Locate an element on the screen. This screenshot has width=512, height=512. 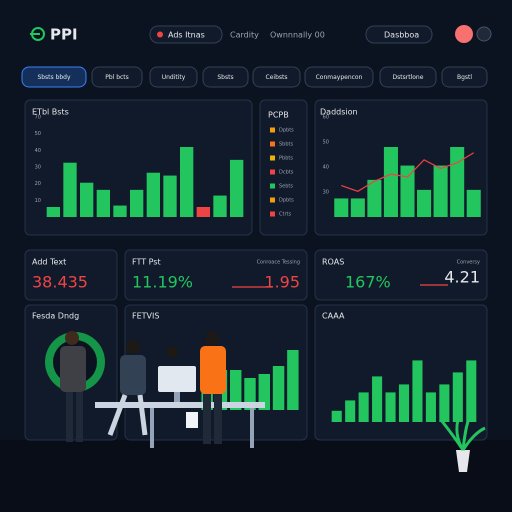
panel is located at coordinates (71, 275).